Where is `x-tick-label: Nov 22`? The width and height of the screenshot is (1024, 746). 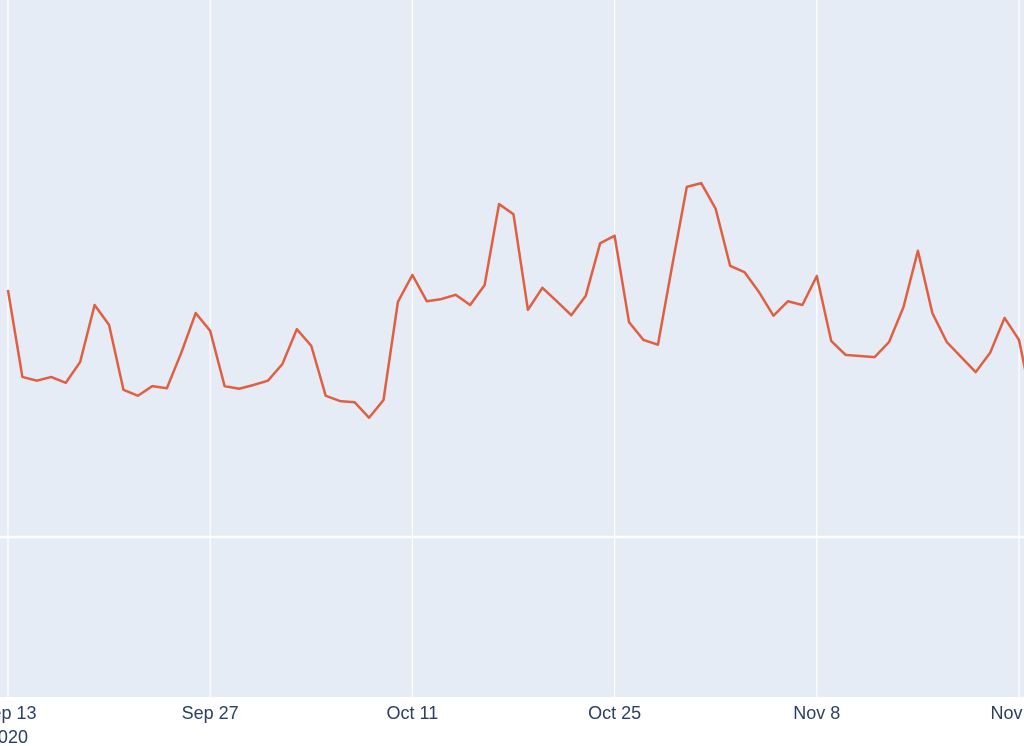
x-tick-label: Nov 22 is located at coordinates (1007, 713).